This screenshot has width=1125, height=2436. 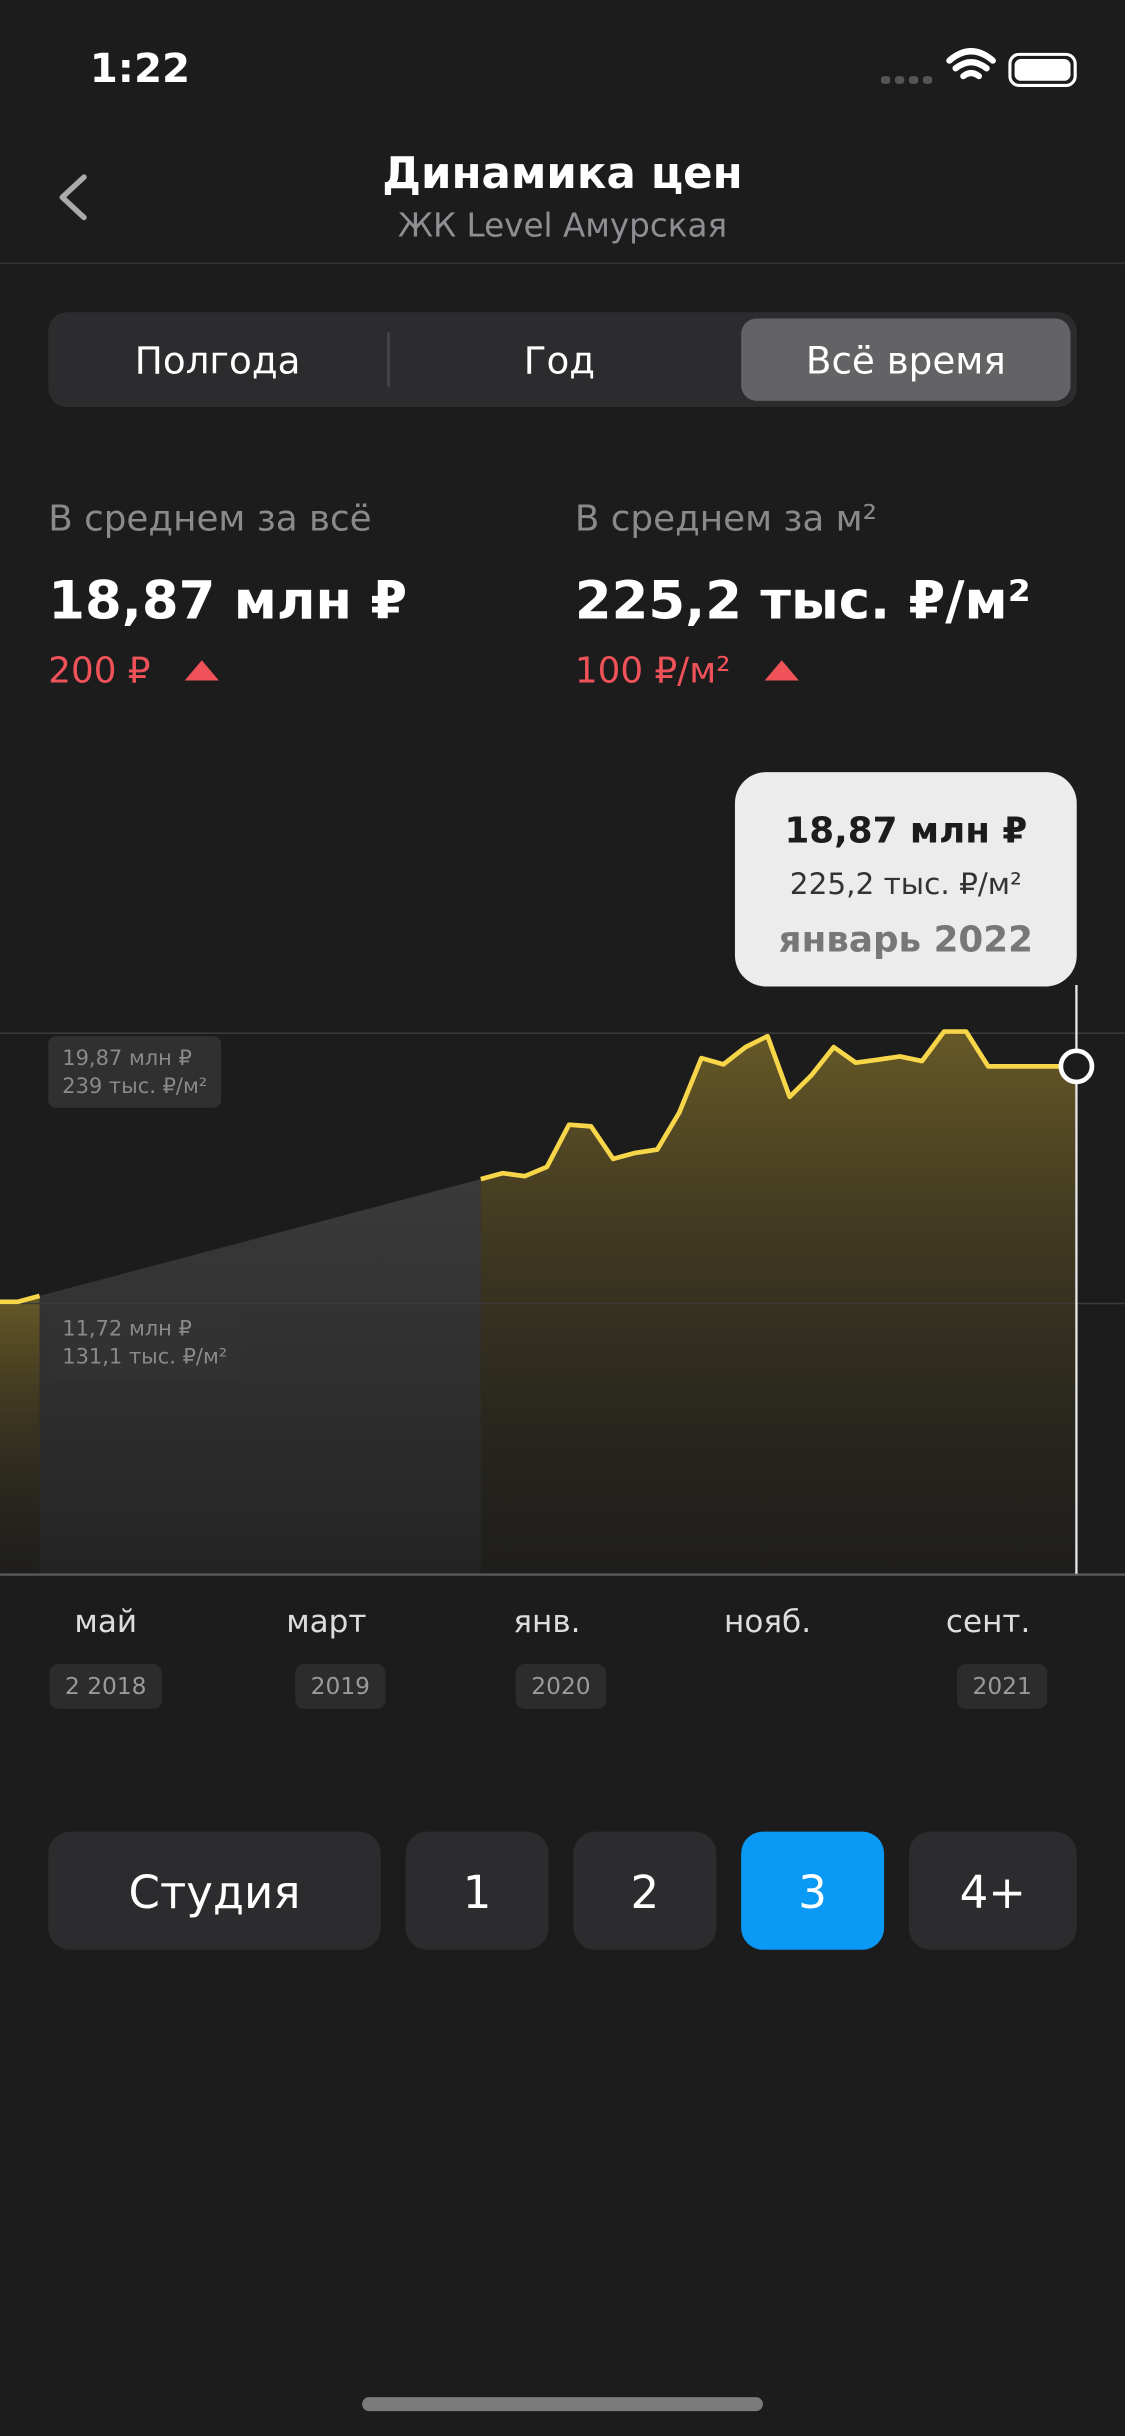 I want to click on year-label: 2020, so click(x=560, y=1686).